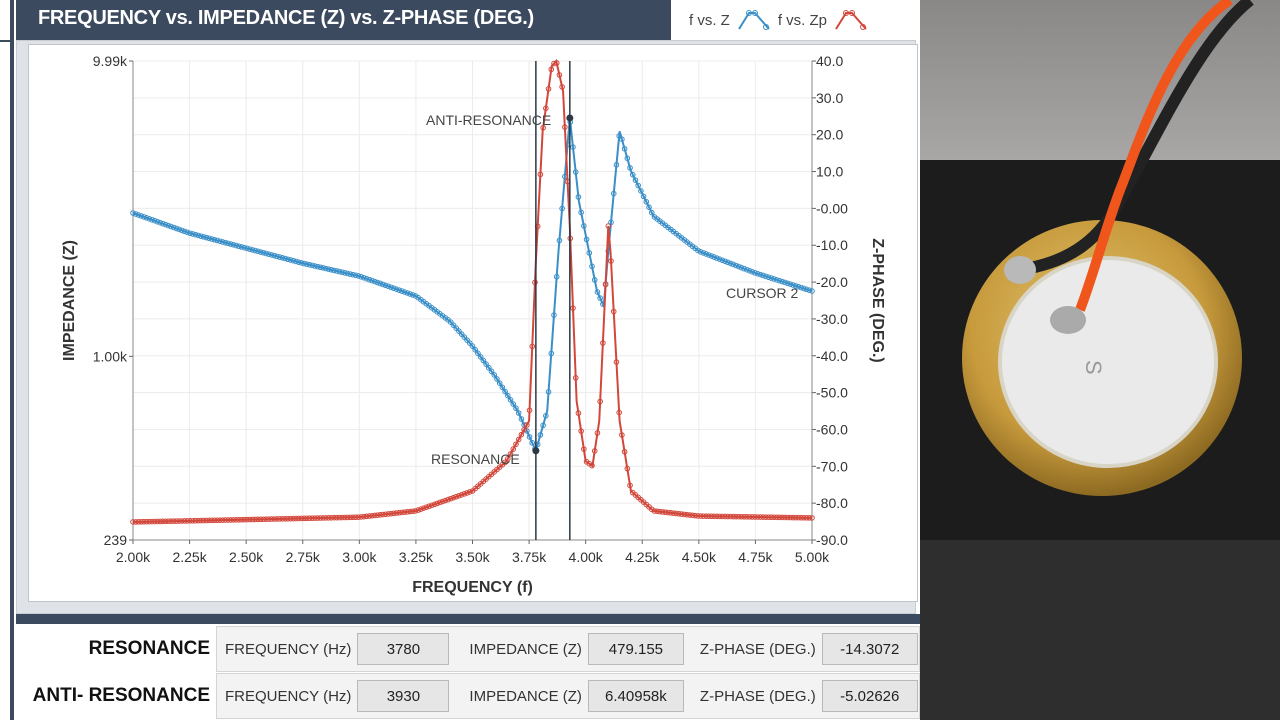 The image size is (1280, 720). Describe the element at coordinates (699, 557) in the screenshot. I see `x-tick-label: 4.50k` at that location.